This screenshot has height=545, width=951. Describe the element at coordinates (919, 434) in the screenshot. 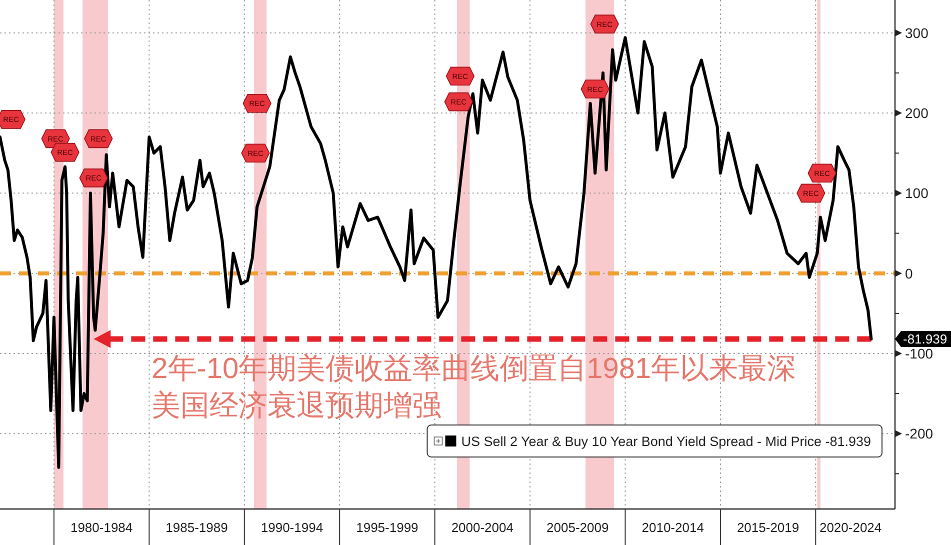

I see `y-tick-label: -200` at that location.